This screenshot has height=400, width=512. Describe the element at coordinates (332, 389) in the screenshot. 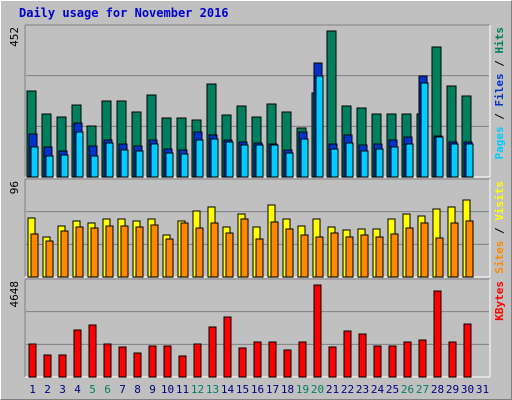

I see `x-tick-21: 21` at that location.